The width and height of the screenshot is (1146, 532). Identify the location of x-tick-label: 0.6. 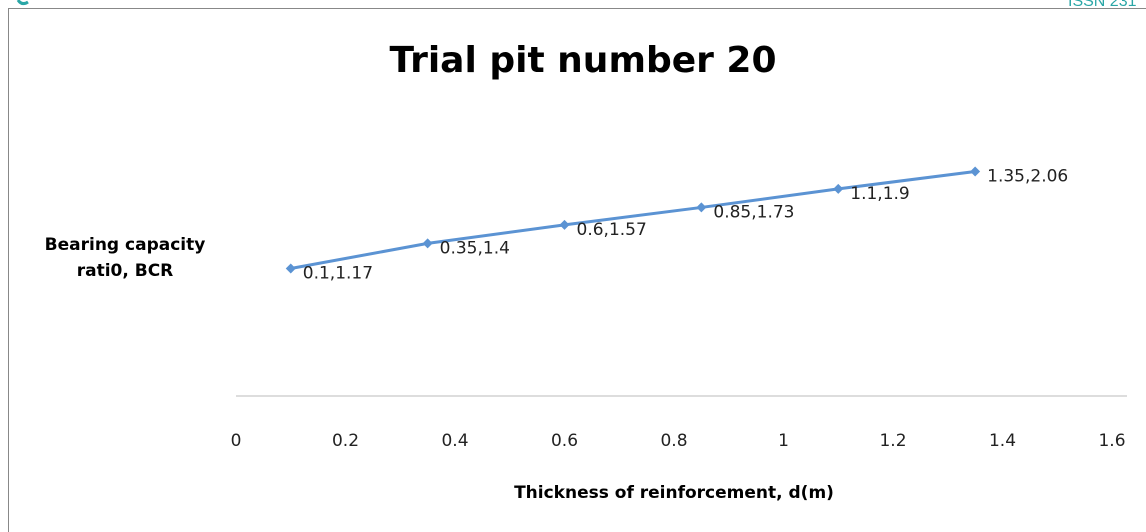
(564, 441).